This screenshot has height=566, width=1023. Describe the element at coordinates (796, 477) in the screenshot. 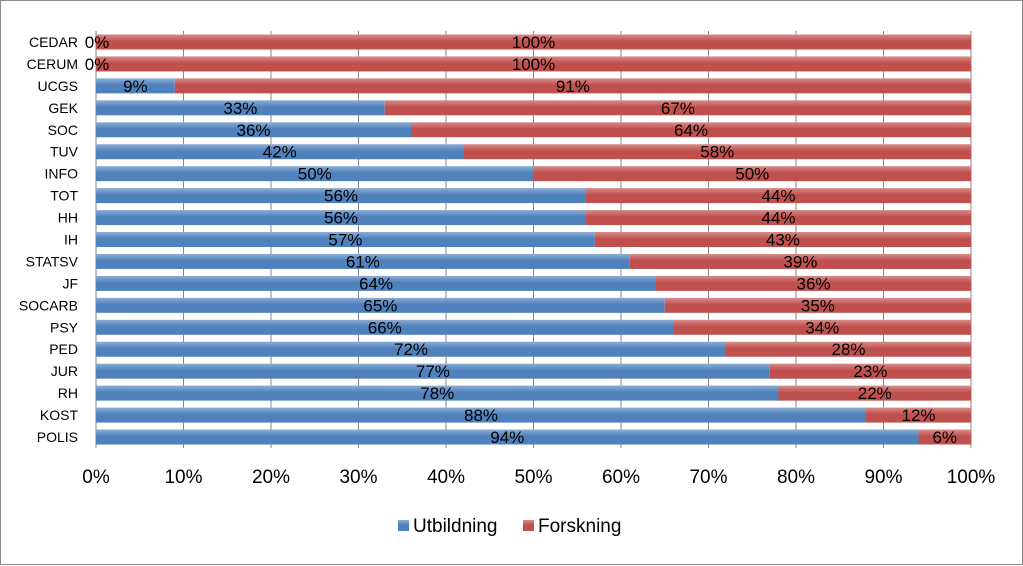

I see `x-tick-label: 80%` at that location.